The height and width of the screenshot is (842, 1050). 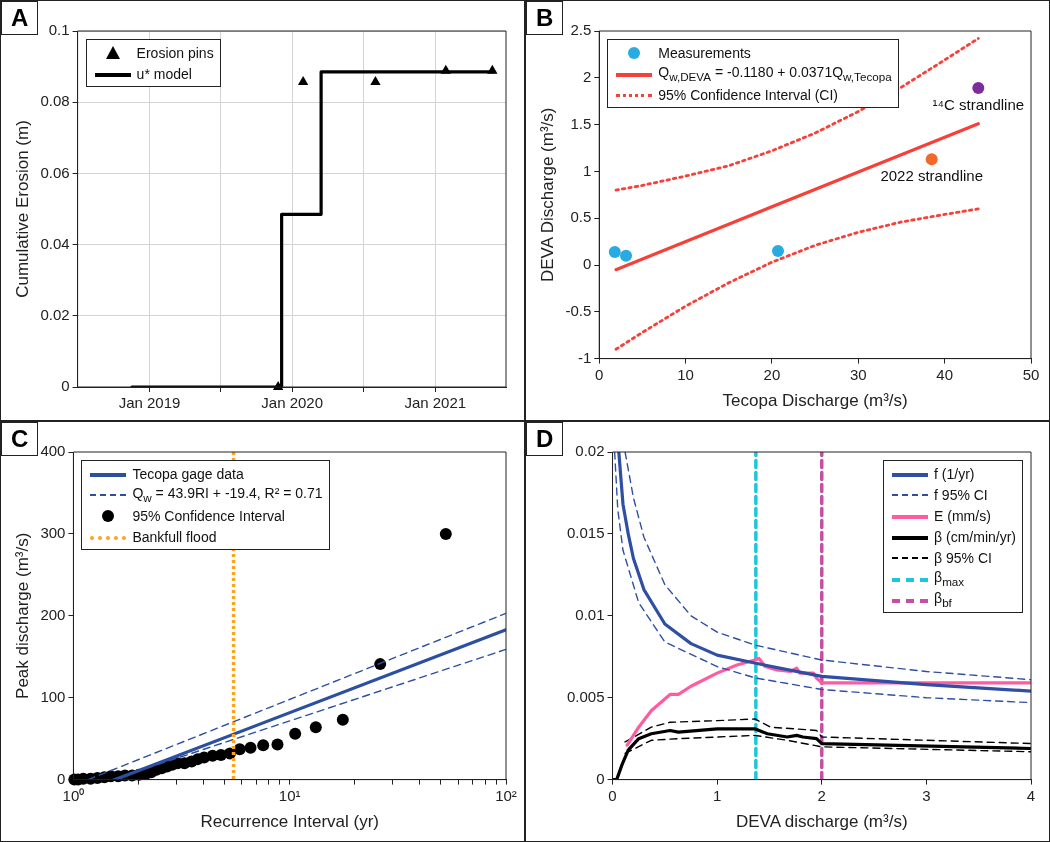 What do you see at coordinates (748, 94) in the screenshot?
I see `legend-label: 95% Confidence Interval (CI)` at bounding box center [748, 94].